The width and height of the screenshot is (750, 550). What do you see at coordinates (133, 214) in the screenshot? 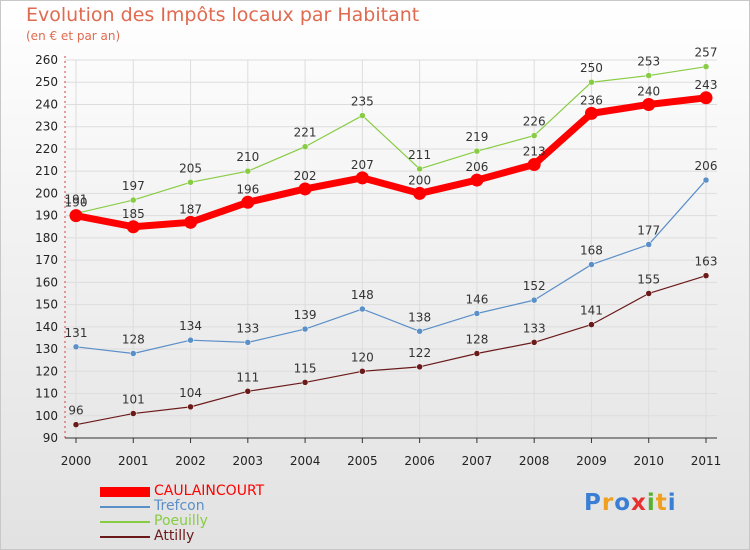
I see `data-label-caulaincourt: 185` at bounding box center [133, 214].